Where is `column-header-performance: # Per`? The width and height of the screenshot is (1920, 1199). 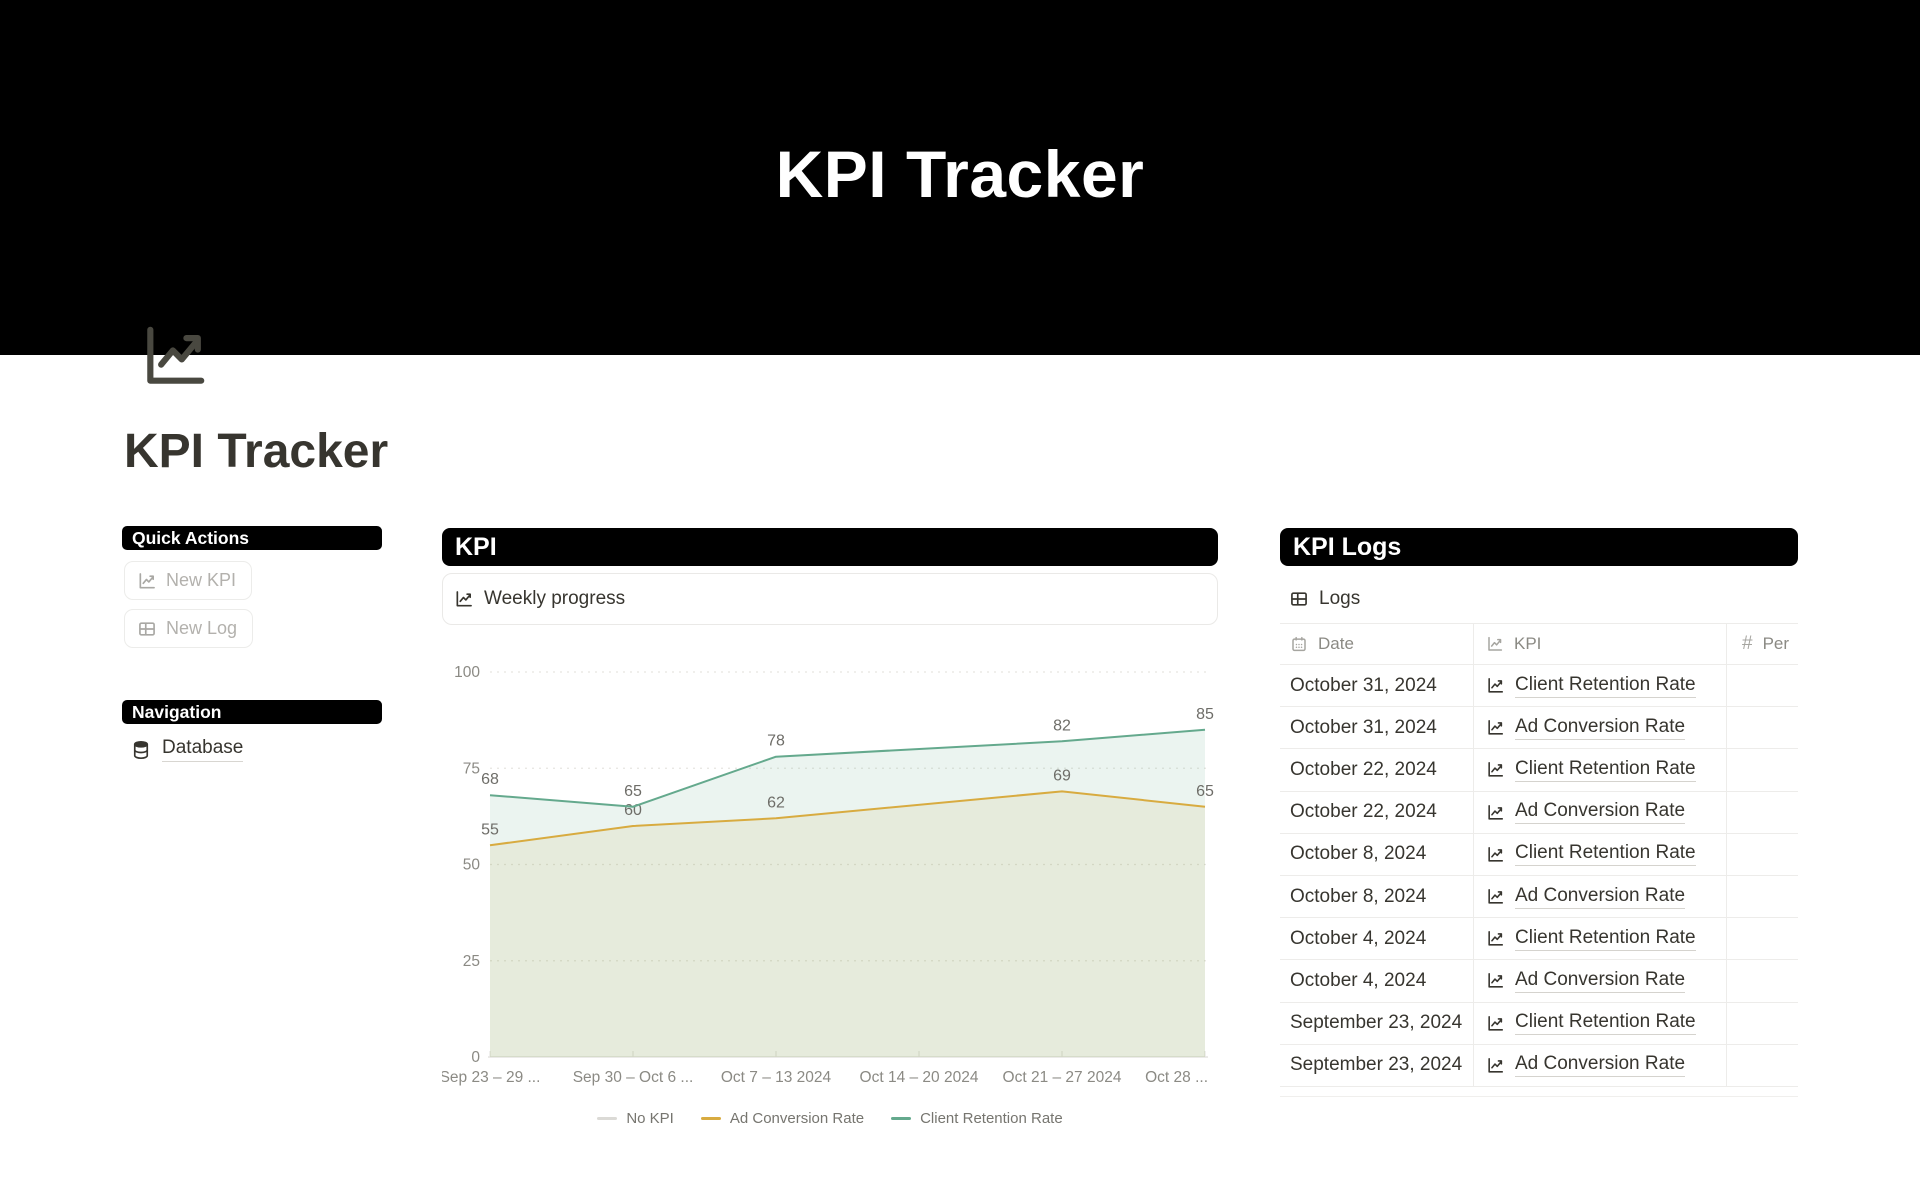 column-header-performance: # Per is located at coordinates (1762, 644).